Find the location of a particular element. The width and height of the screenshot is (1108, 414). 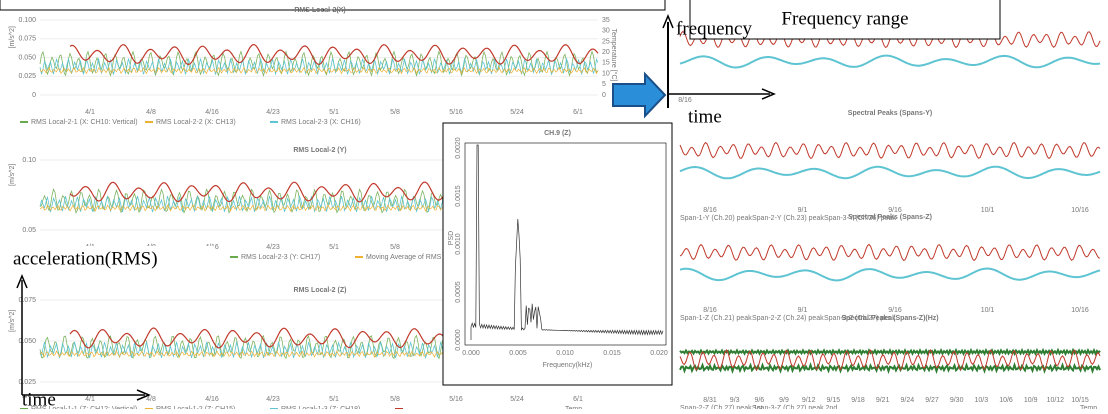

legend-label: RMS Local-2-3 (X: CH16) is located at coordinates (321, 122).